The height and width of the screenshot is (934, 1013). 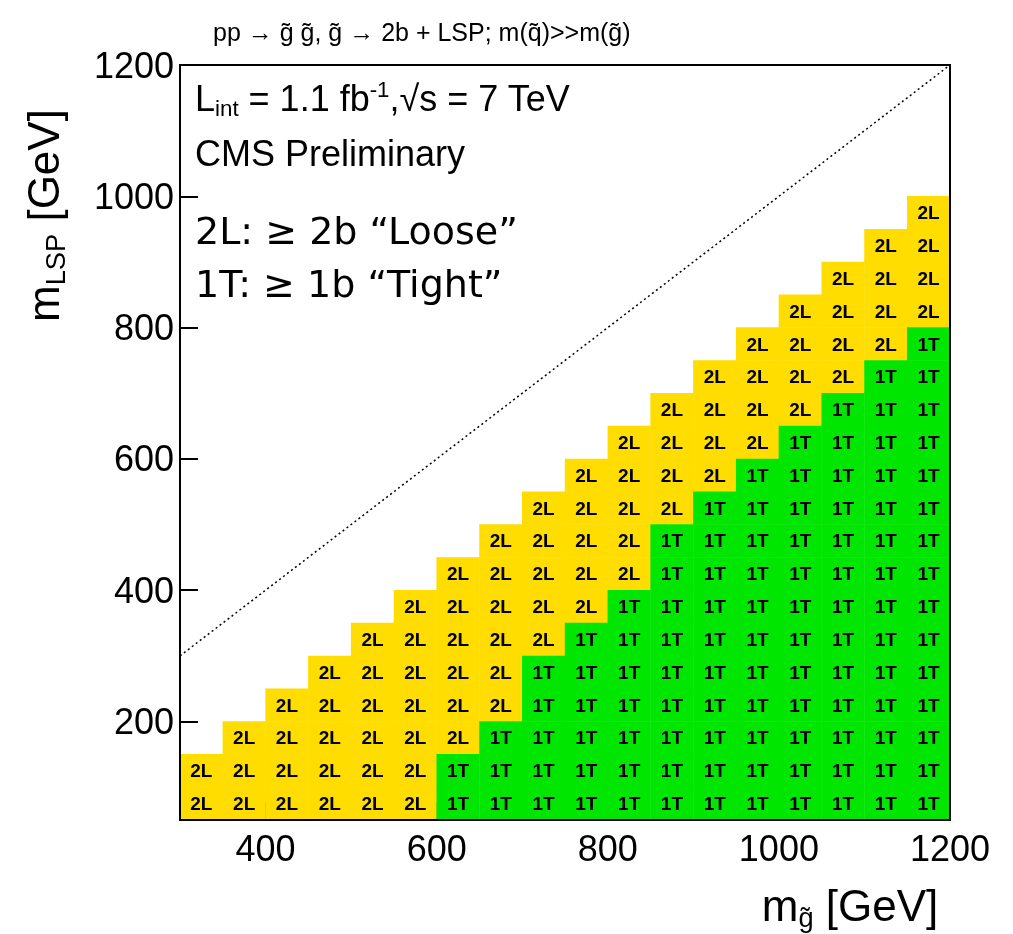 What do you see at coordinates (778, 848) in the screenshot?
I see `x-tick-label: 1000` at bounding box center [778, 848].